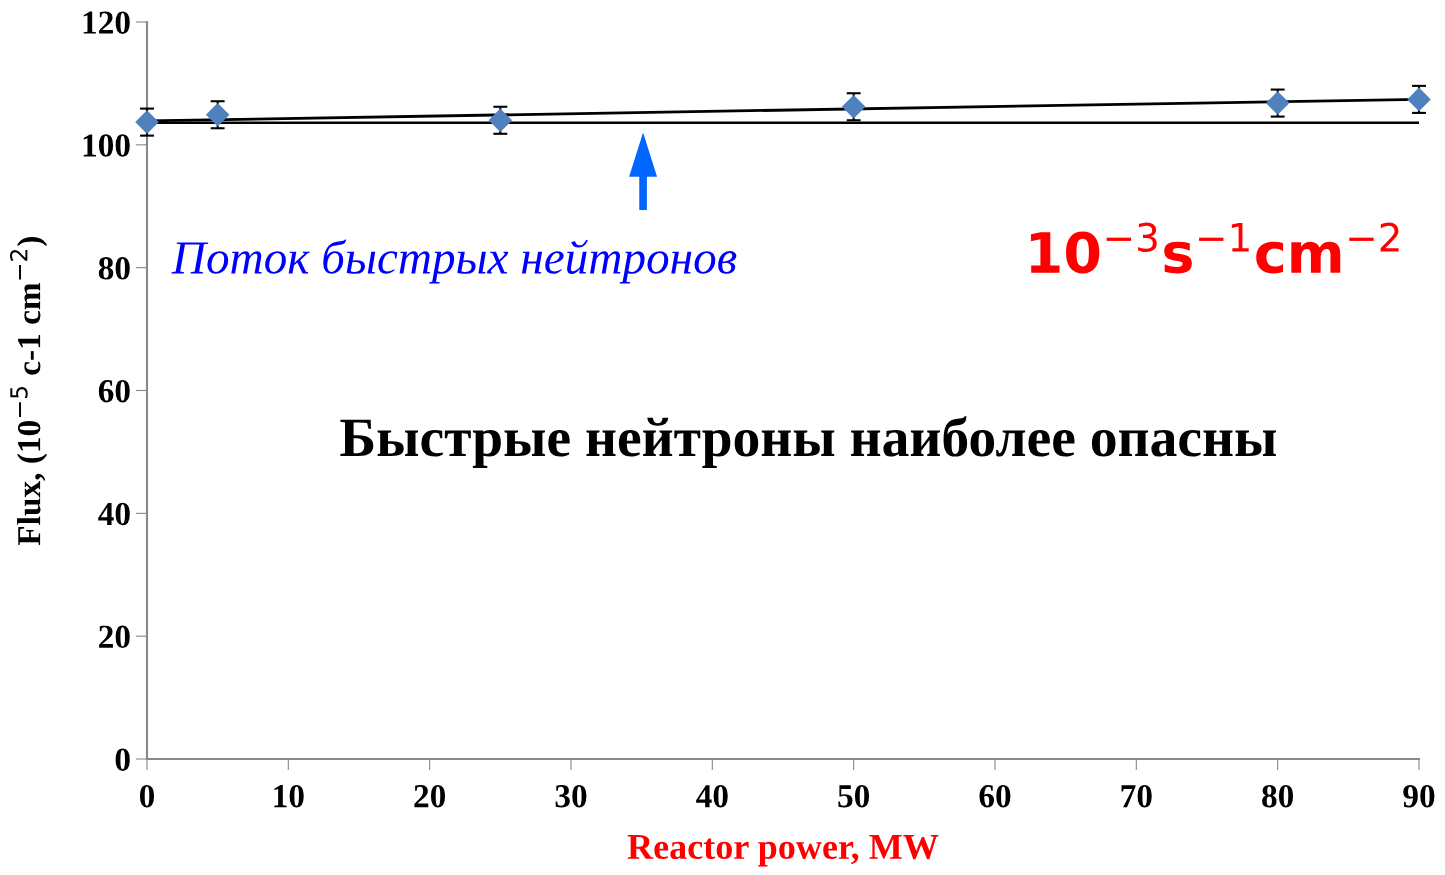 The width and height of the screenshot is (1445, 875). What do you see at coordinates (106, 22) in the screenshot?
I see `y-tick-label: 120` at bounding box center [106, 22].